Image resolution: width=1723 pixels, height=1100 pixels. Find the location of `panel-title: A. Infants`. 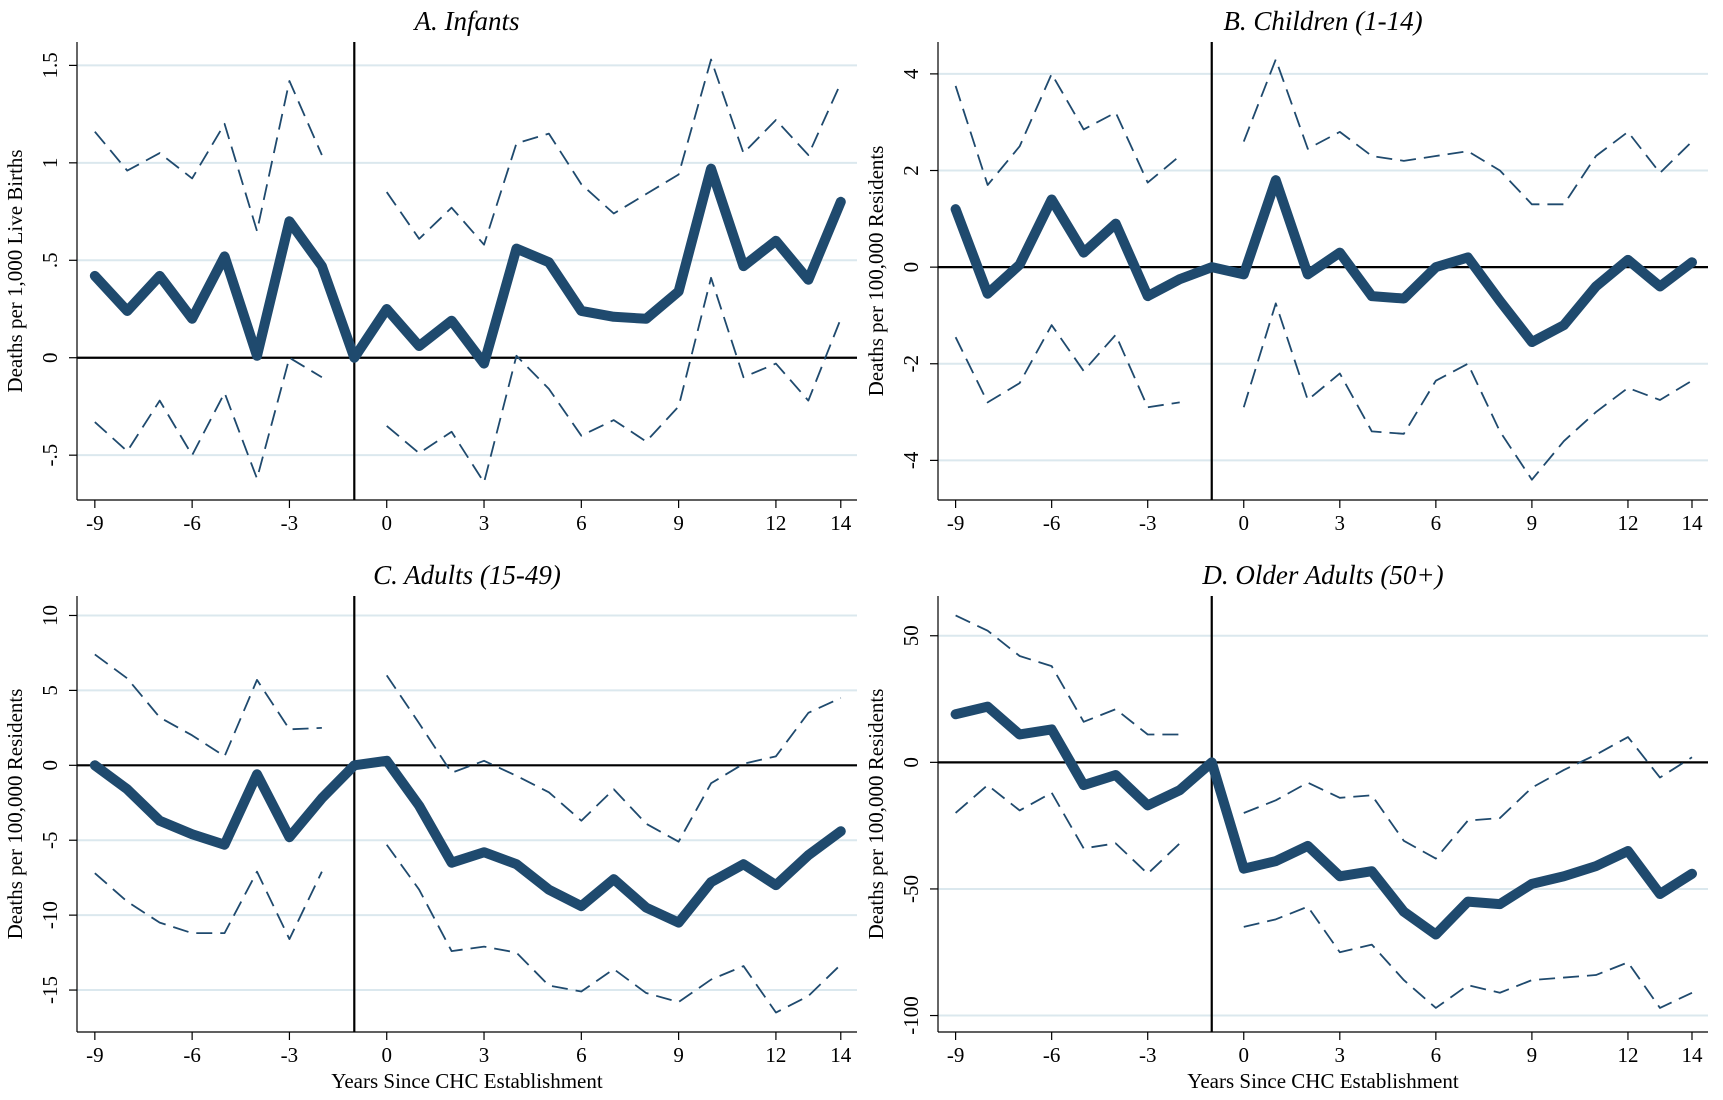

panel-title: A. Infants is located at coordinates (466, 21).